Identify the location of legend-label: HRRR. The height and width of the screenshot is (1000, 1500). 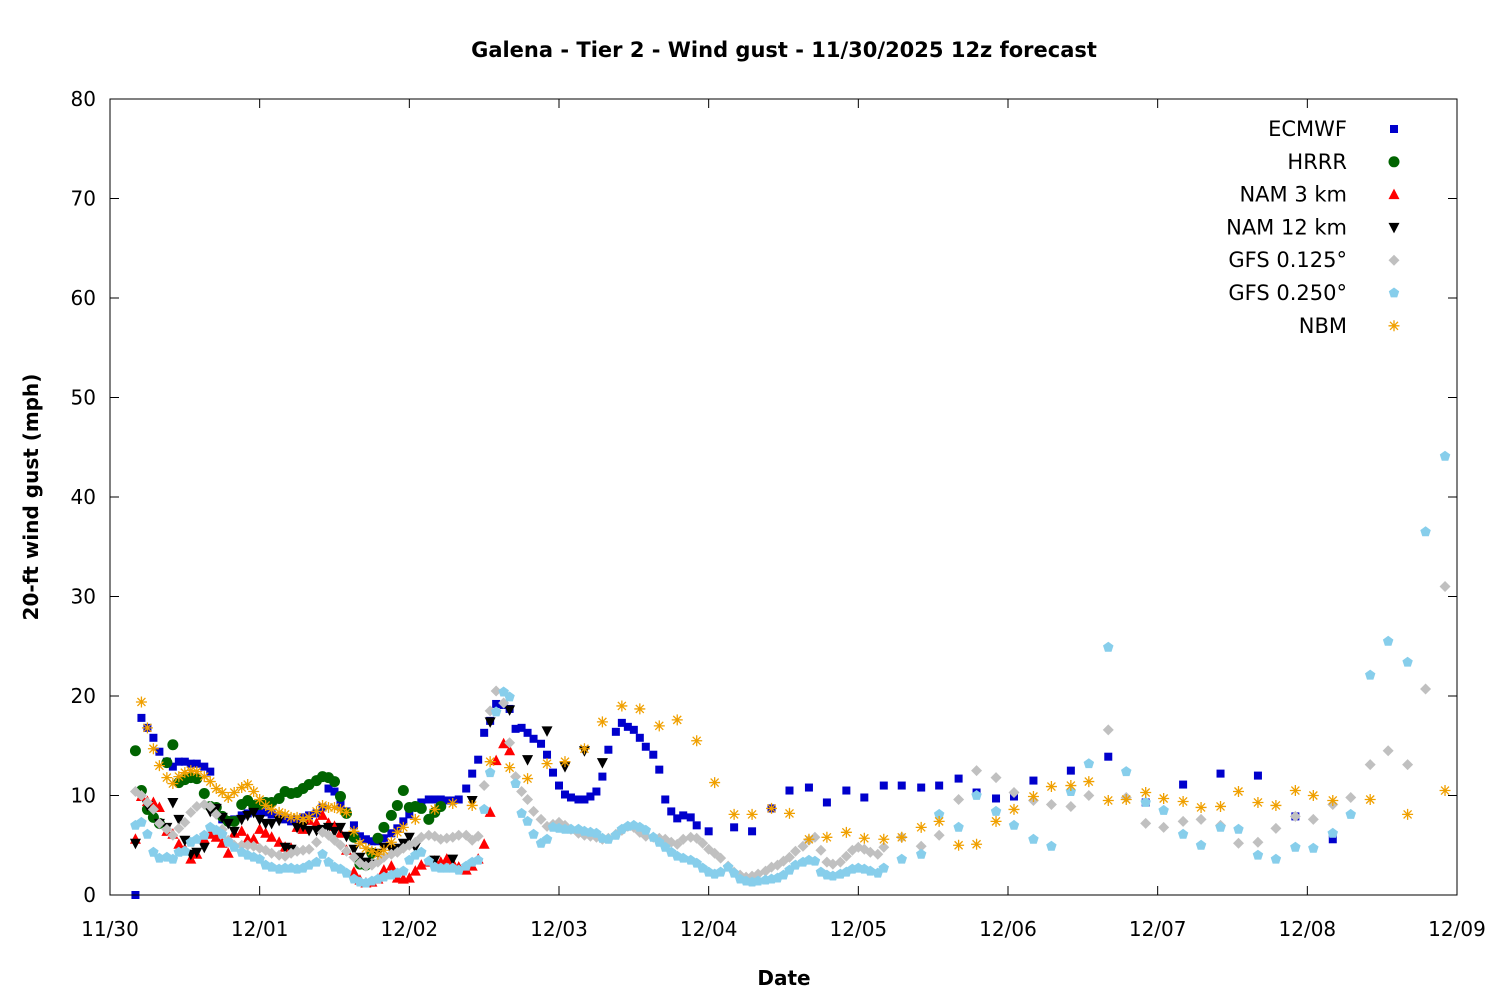
(1317, 162).